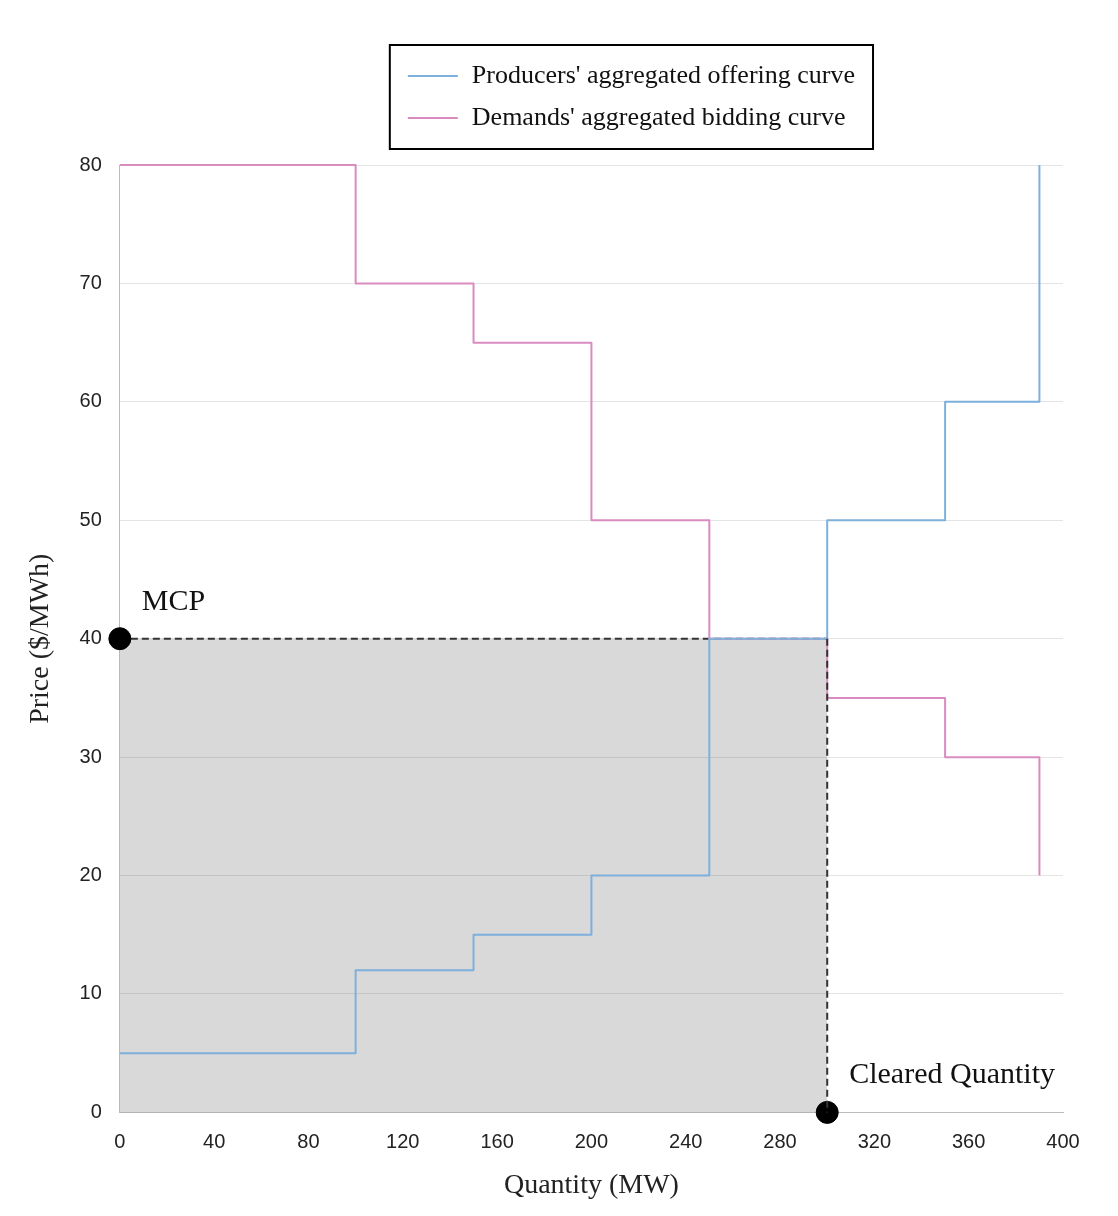 The height and width of the screenshot is (1216, 1118). Describe the element at coordinates (90, 637) in the screenshot. I see `y-tick-label: 40` at that location.